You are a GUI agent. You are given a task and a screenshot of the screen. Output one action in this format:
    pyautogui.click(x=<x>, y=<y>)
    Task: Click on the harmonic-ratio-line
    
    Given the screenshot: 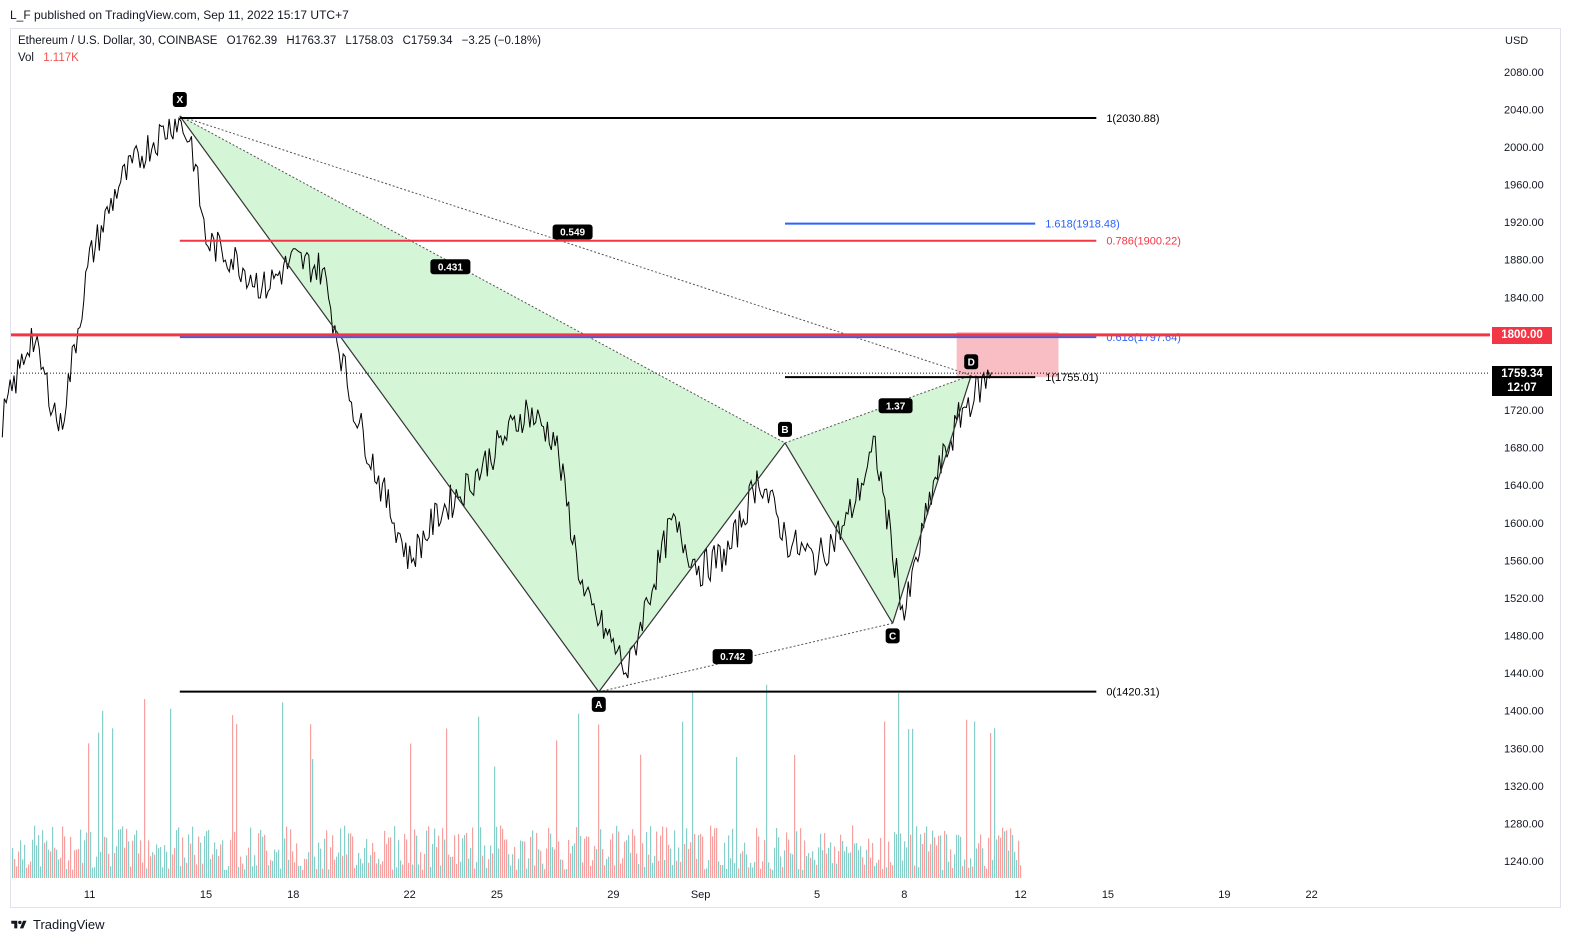 What is the action you would take?
    pyautogui.click(x=878, y=409)
    